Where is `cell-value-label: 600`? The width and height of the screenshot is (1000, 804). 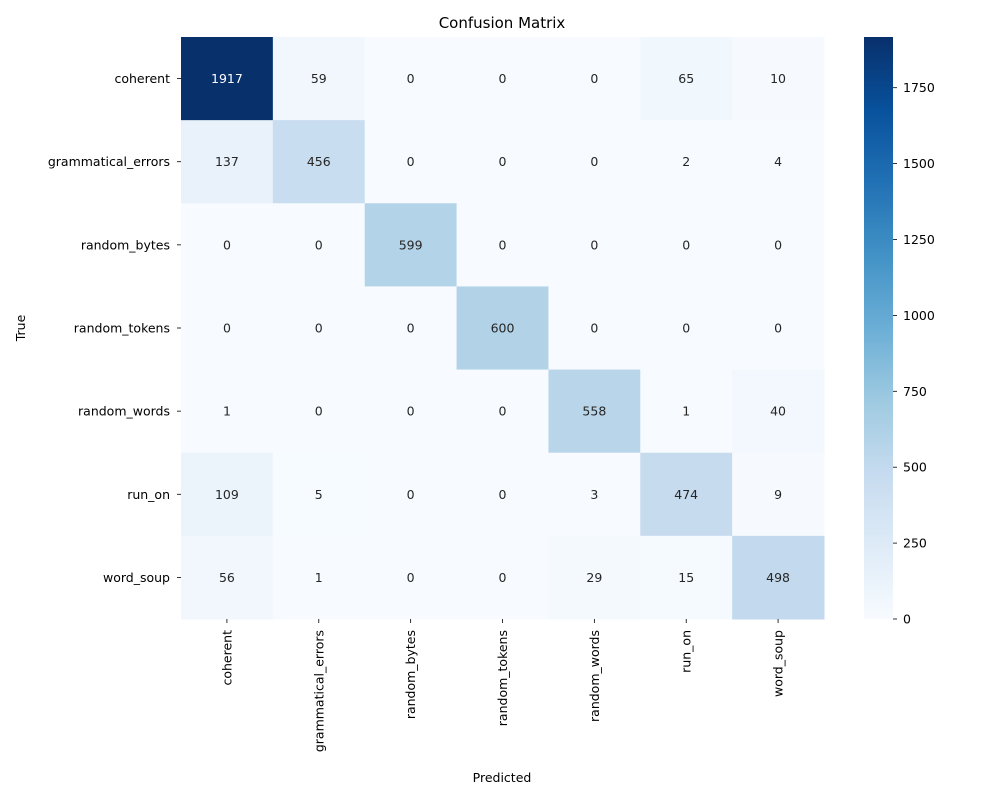 cell-value-label: 600 is located at coordinates (503, 328).